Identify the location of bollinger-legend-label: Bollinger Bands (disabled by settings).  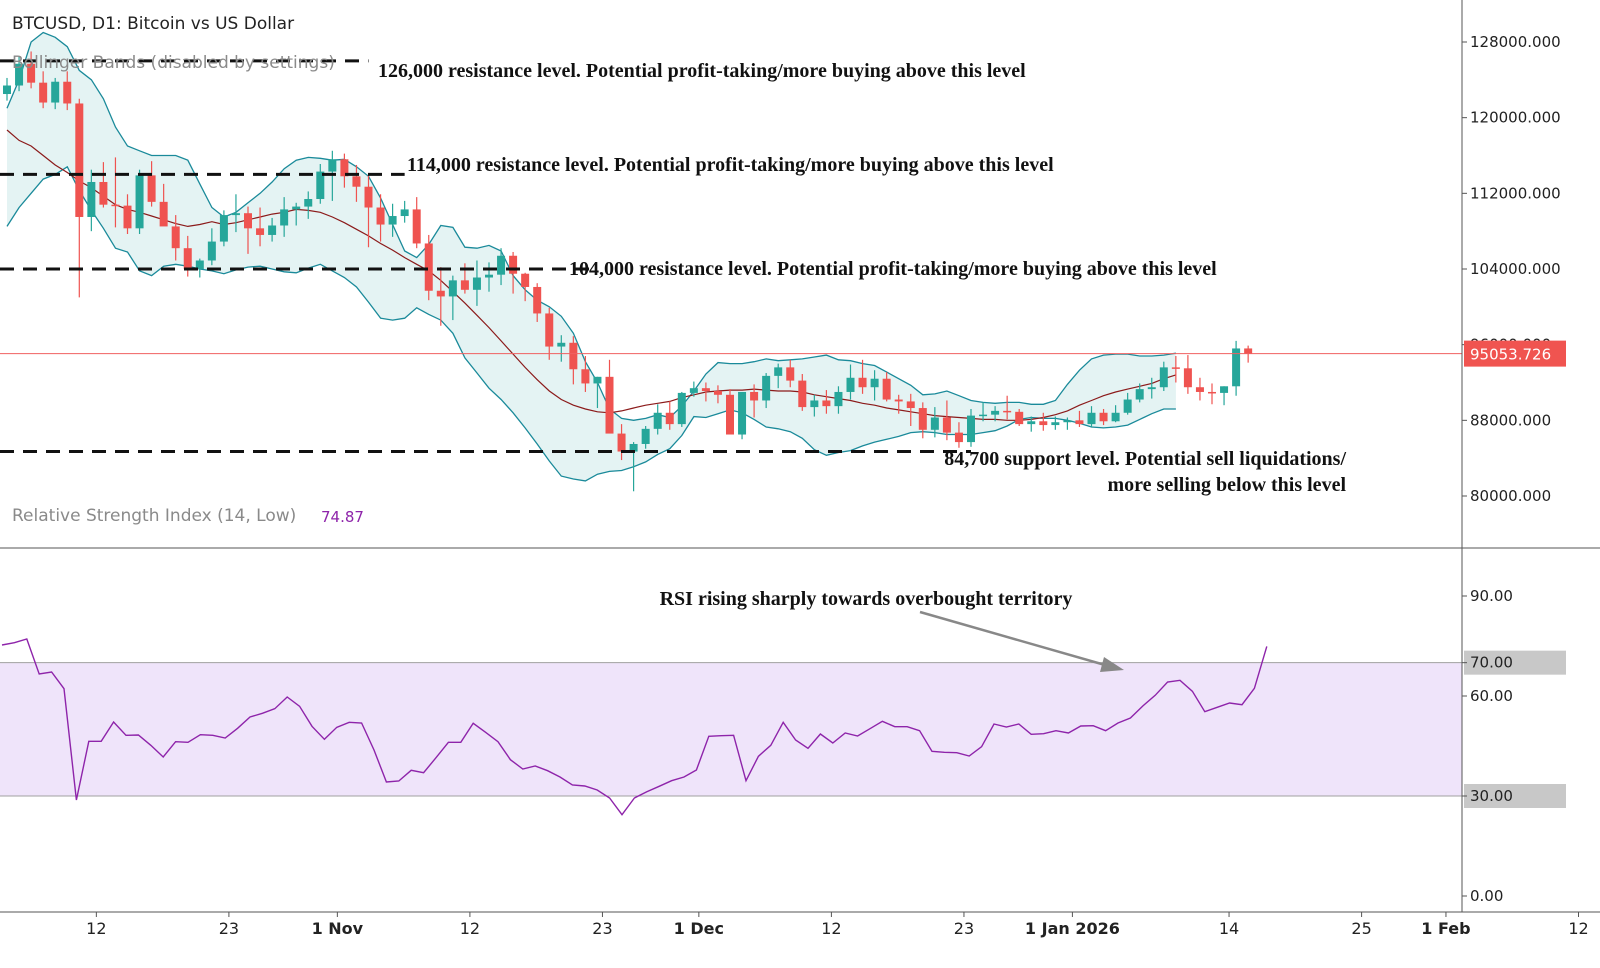
(173, 63).